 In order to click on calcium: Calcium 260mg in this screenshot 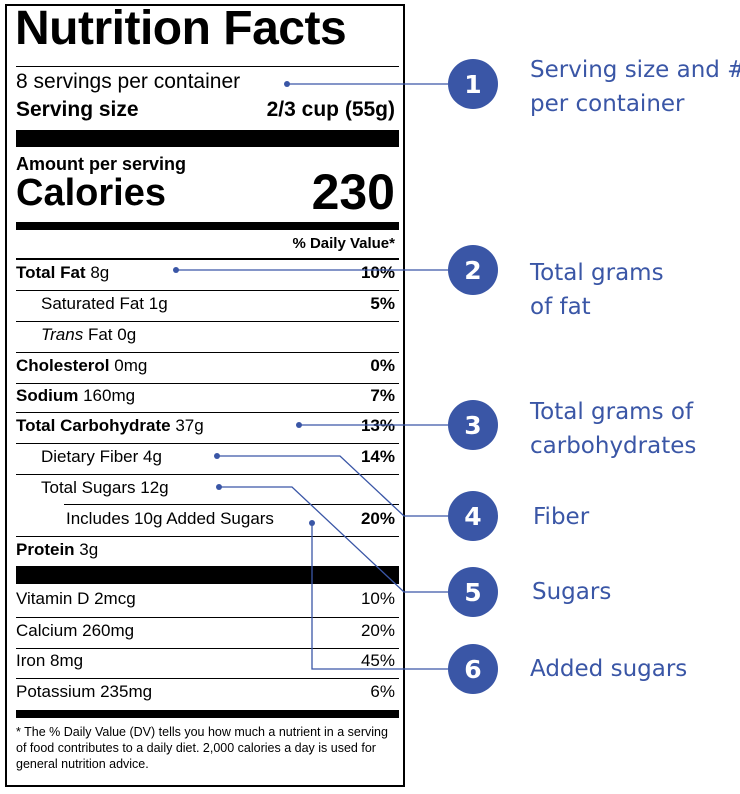, I will do `click(75, 630)`.